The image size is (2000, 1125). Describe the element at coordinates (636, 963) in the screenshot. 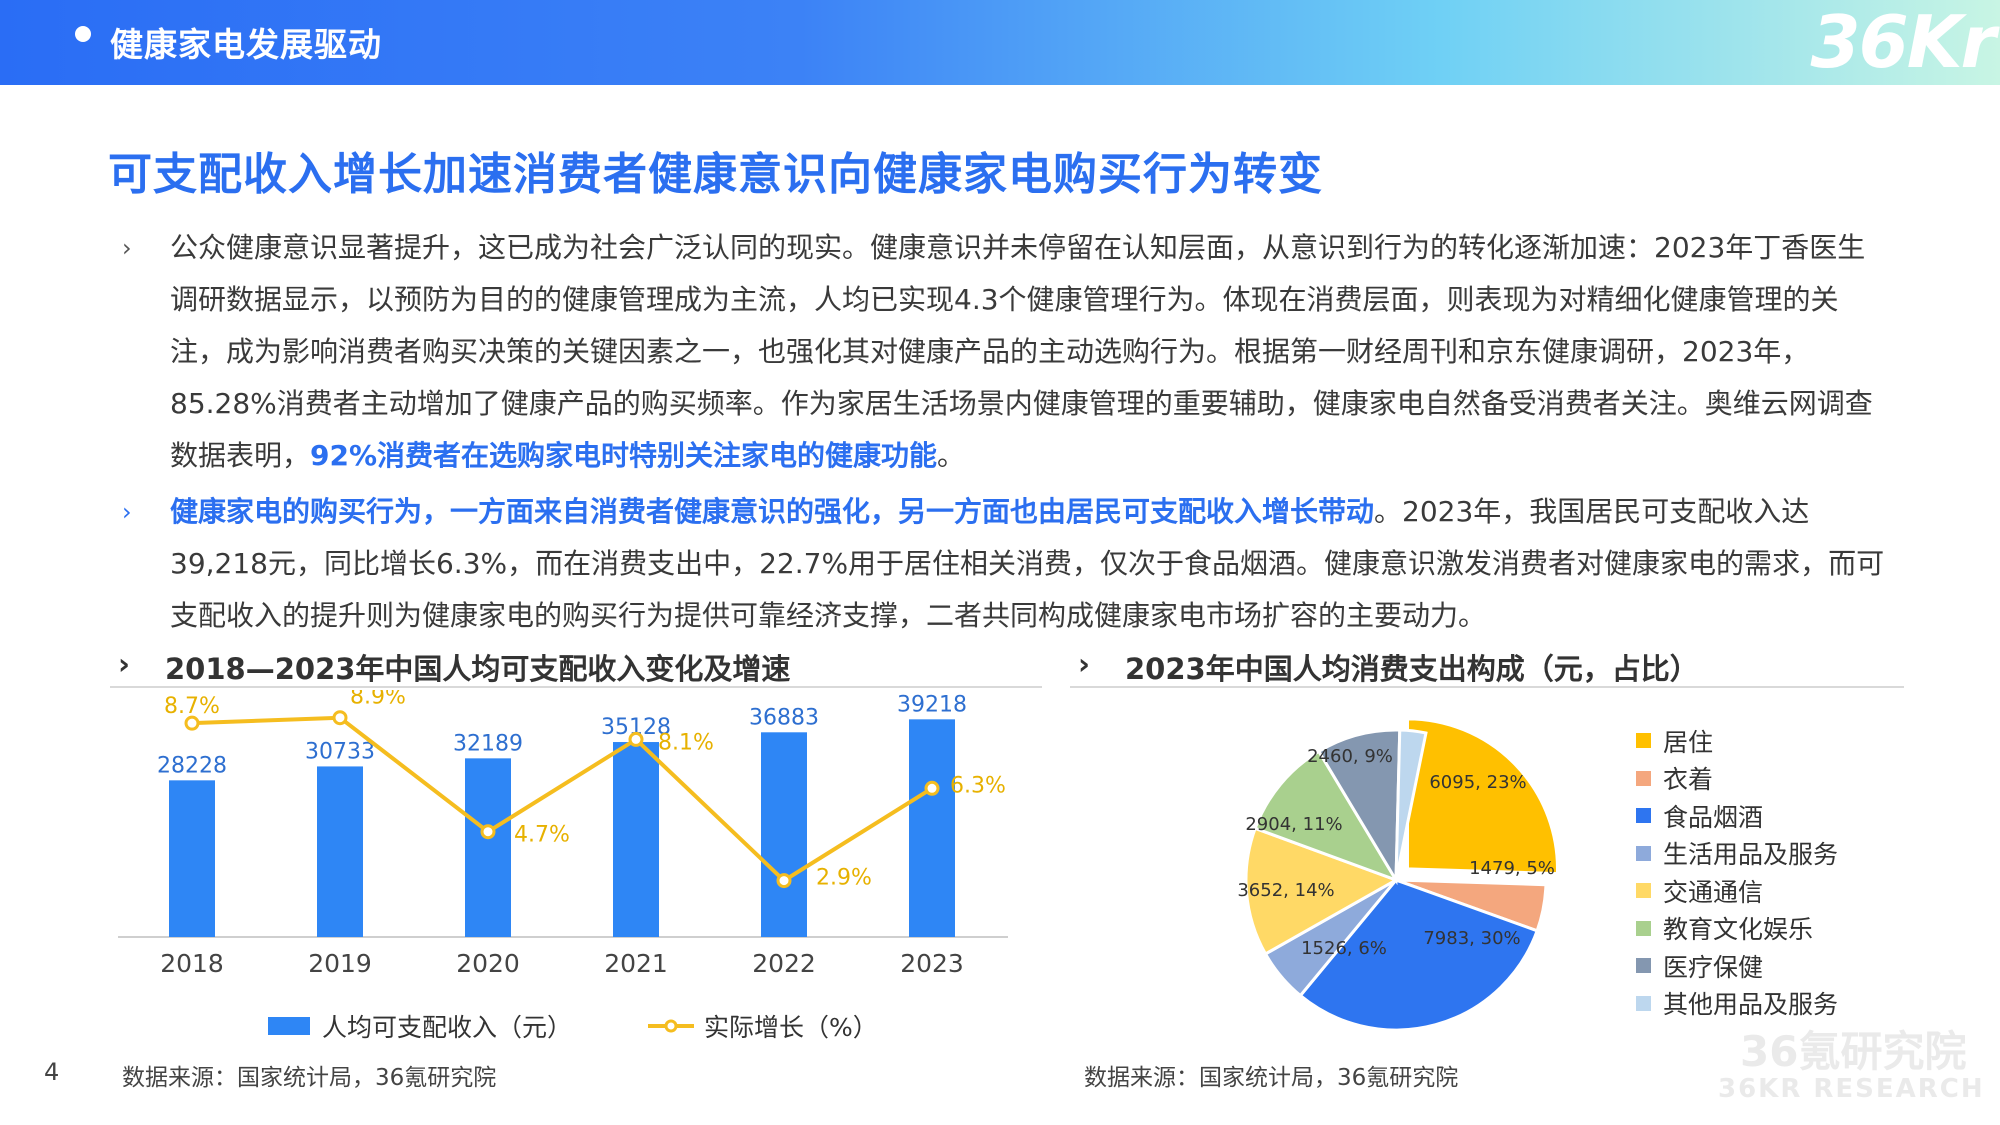

I see `x-tick-label: 2021` at that location.